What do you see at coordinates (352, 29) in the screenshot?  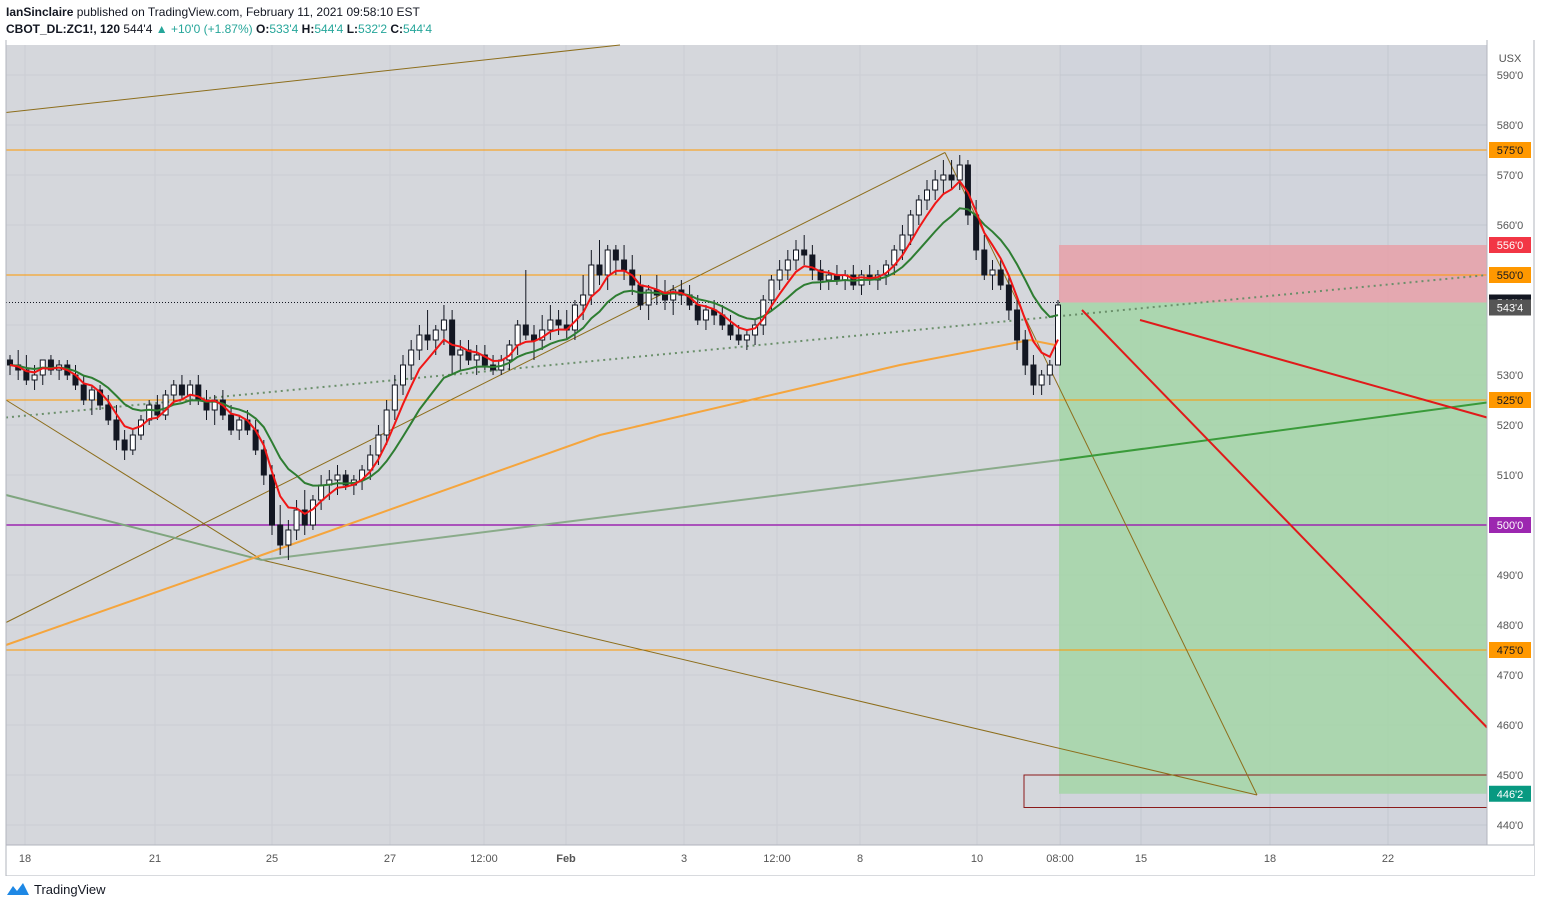 I see `low-label: L:` at bounding box center [352, 29].